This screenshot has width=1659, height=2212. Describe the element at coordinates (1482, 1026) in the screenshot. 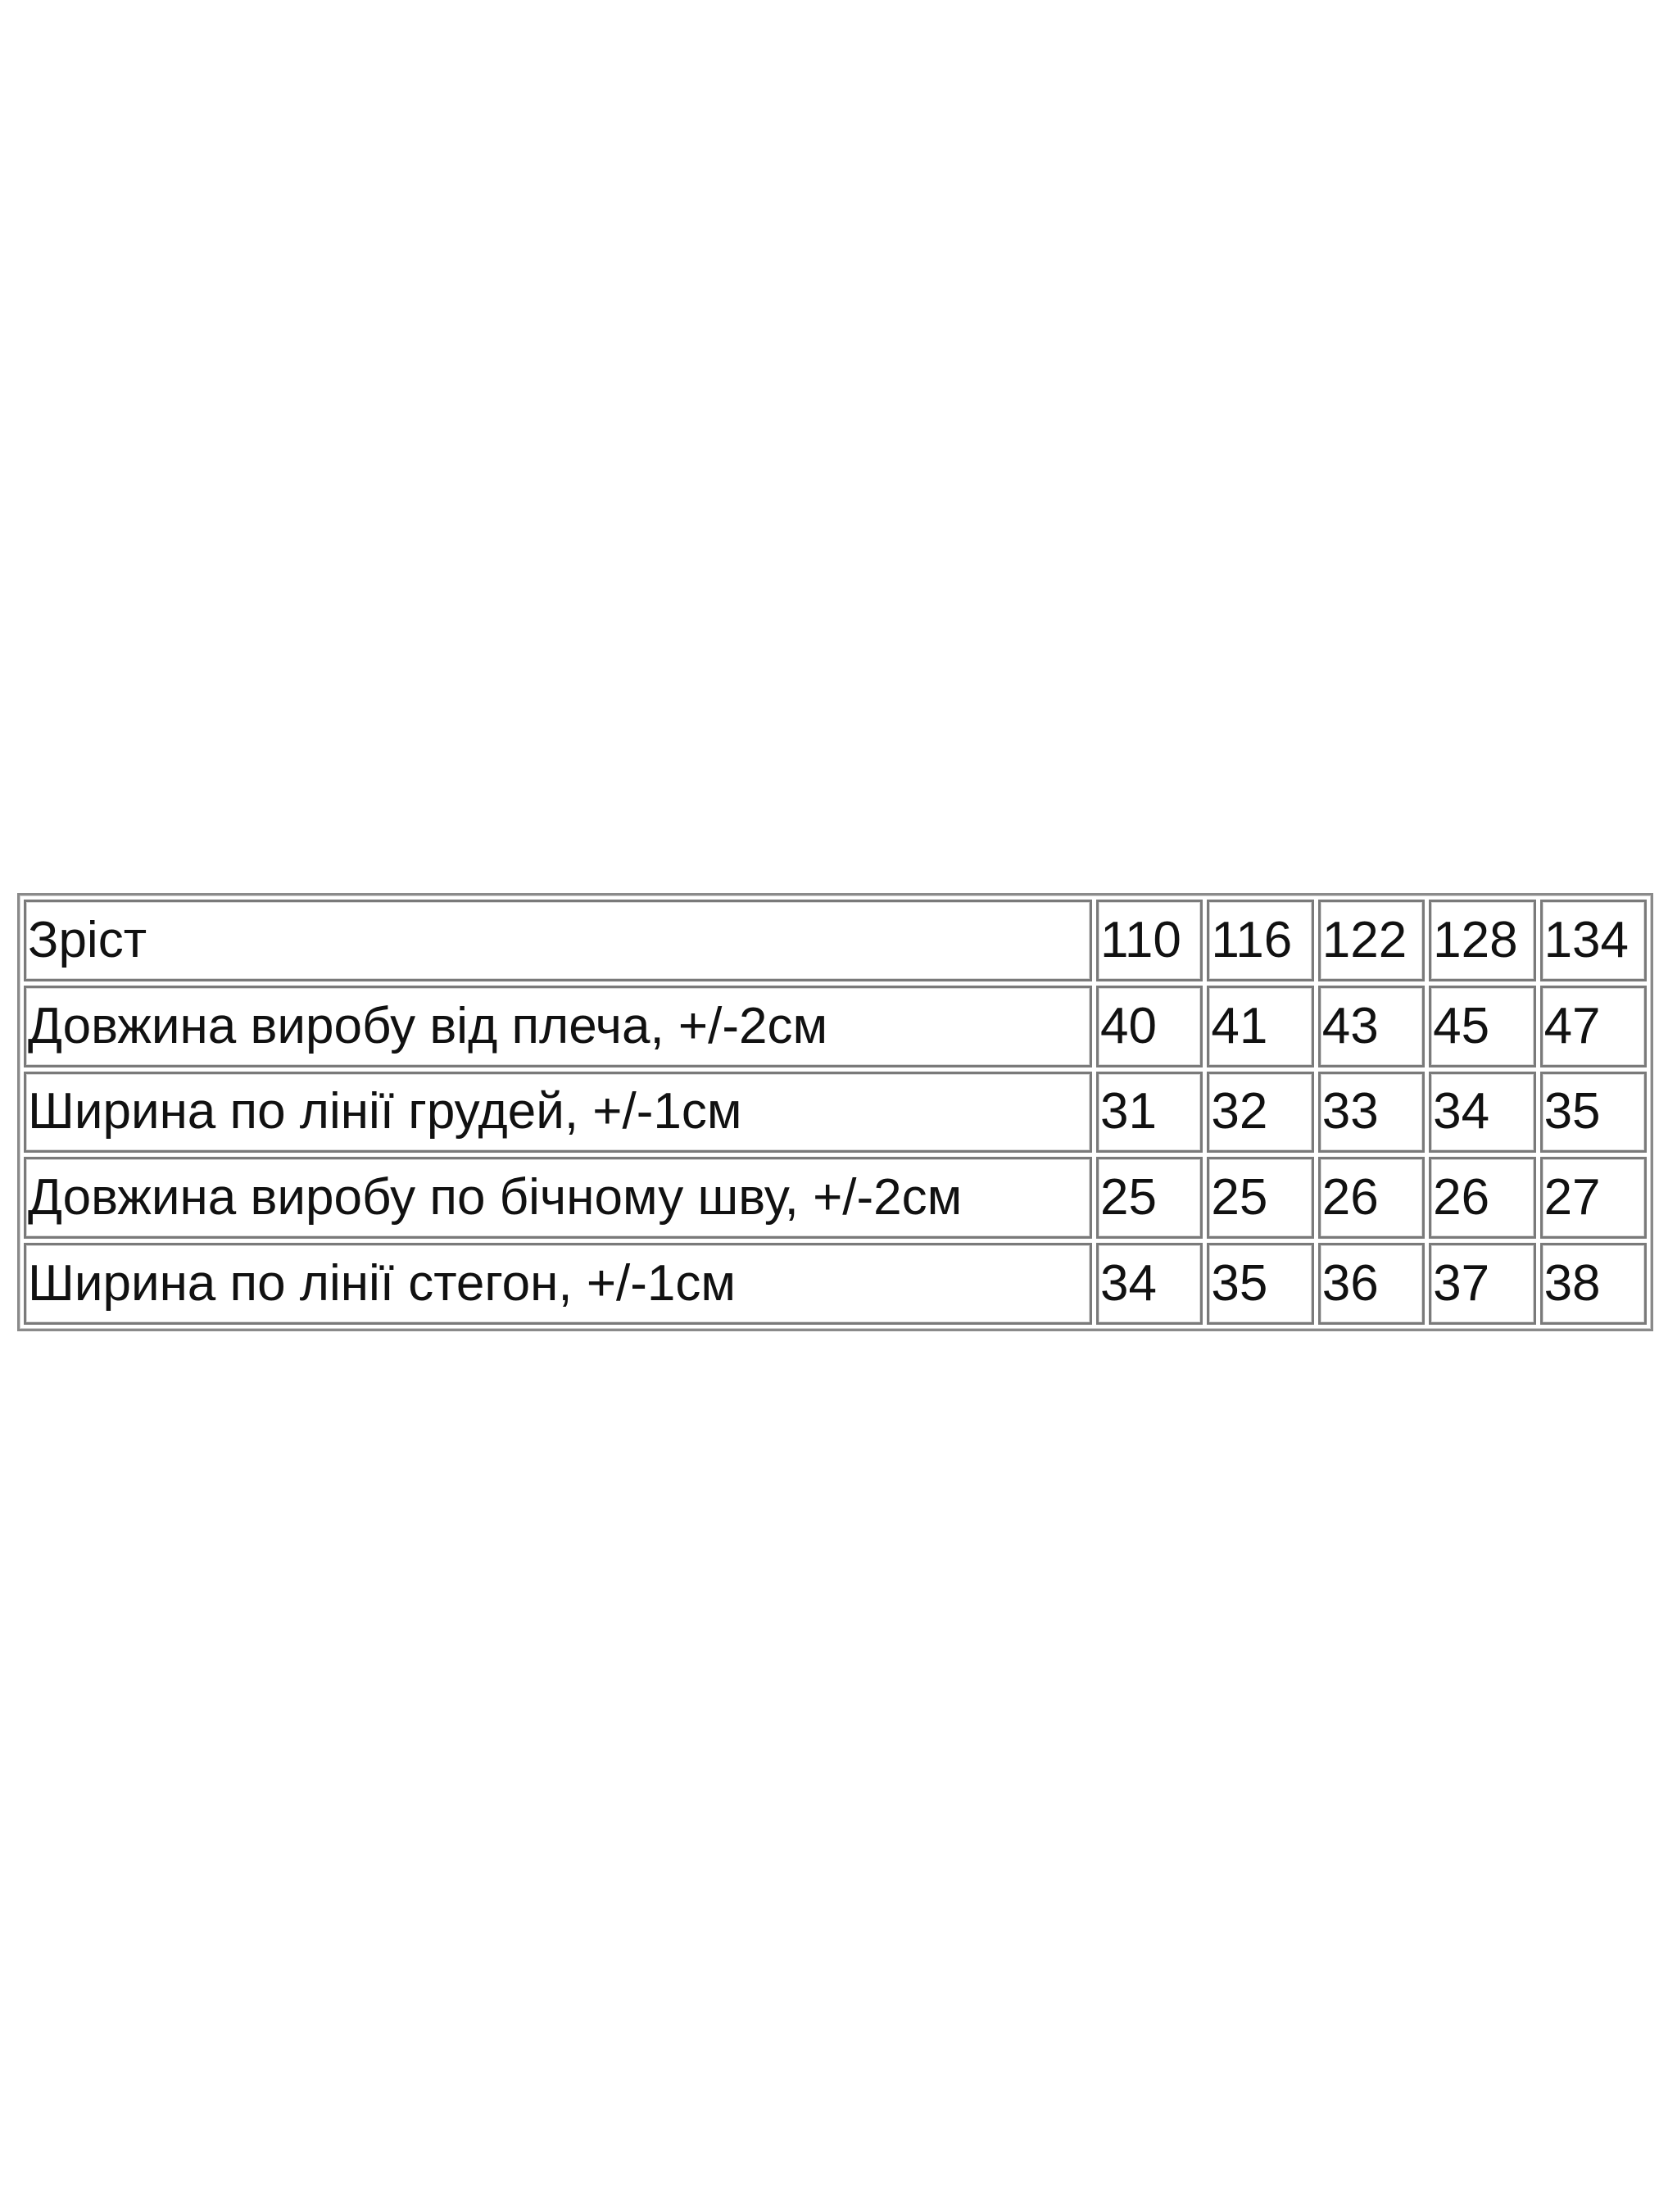

I see `size-value: 45` at that location.